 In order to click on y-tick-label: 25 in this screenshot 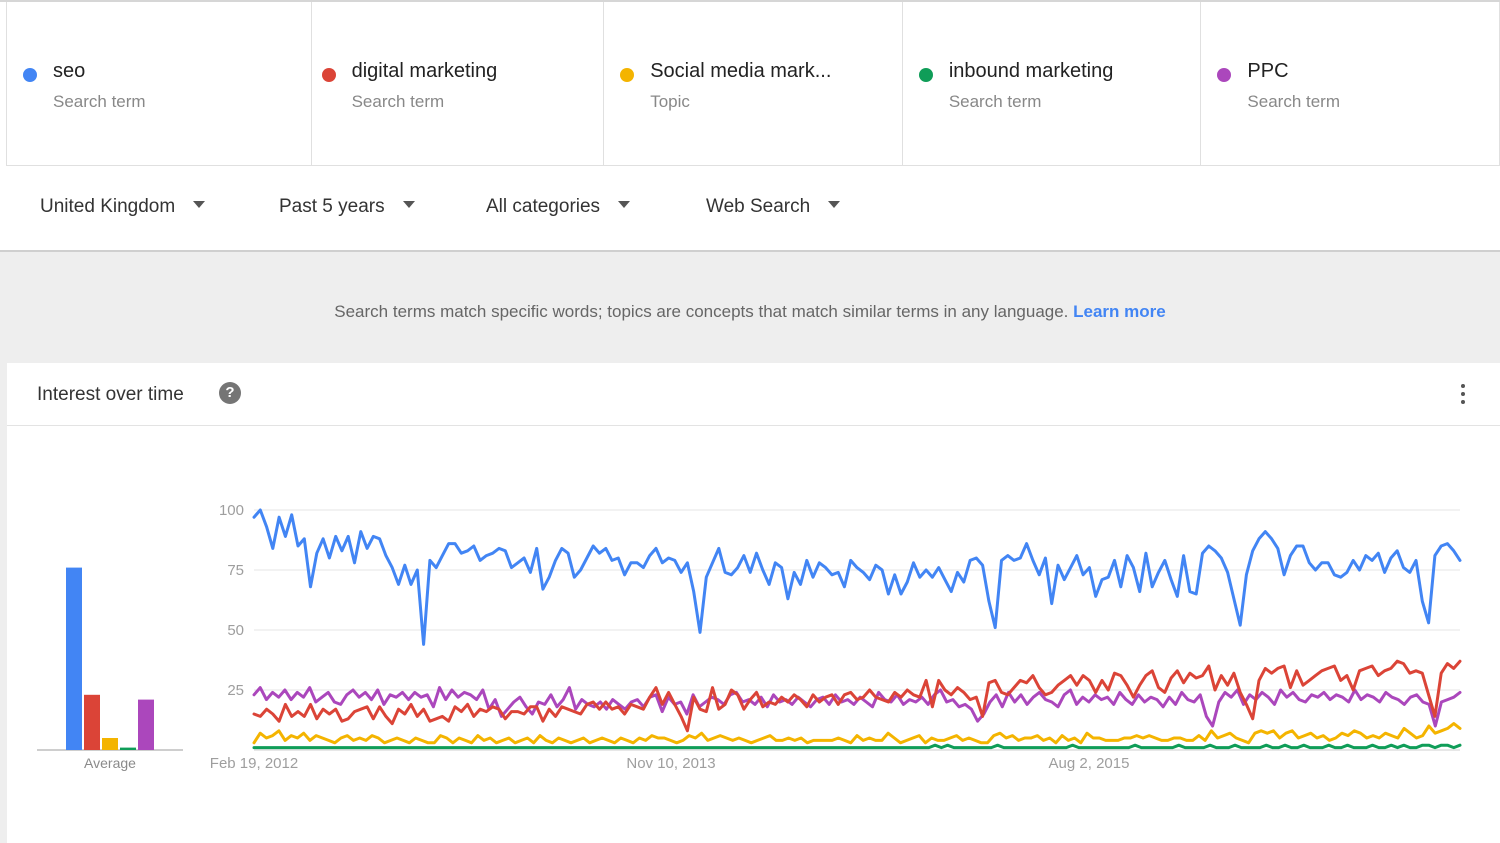, I will do `click(235, 690)`.